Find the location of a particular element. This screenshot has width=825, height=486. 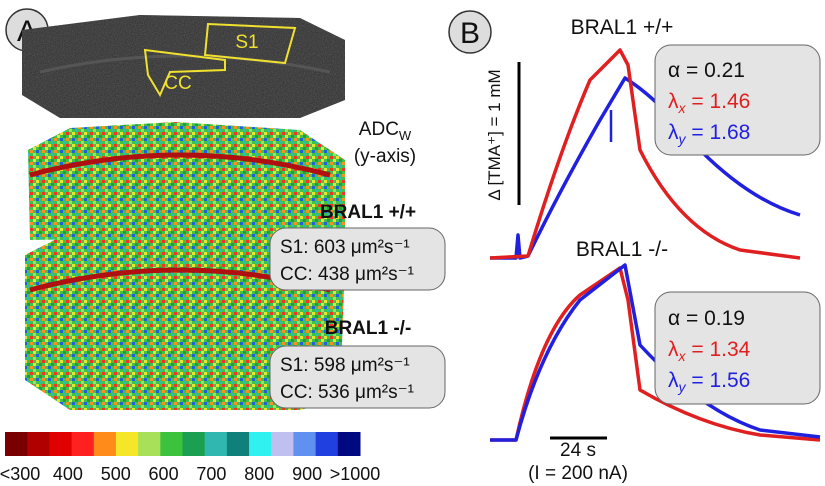

colorbar-label: >1000 is located at coordinates (355, 474).